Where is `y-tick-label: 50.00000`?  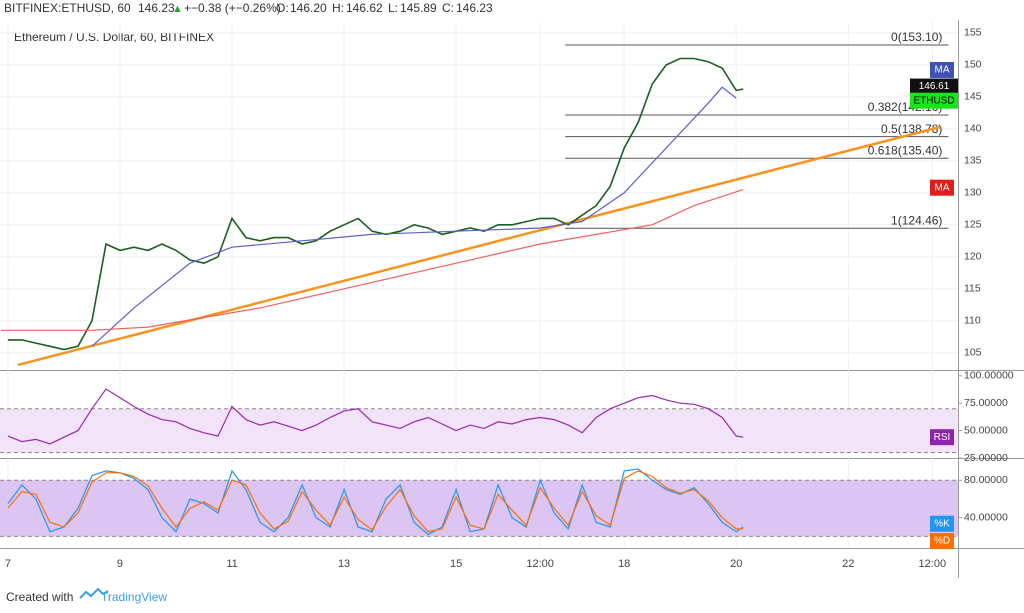
y-tick-label: 50.00000 is located at coordinates (986, 430).